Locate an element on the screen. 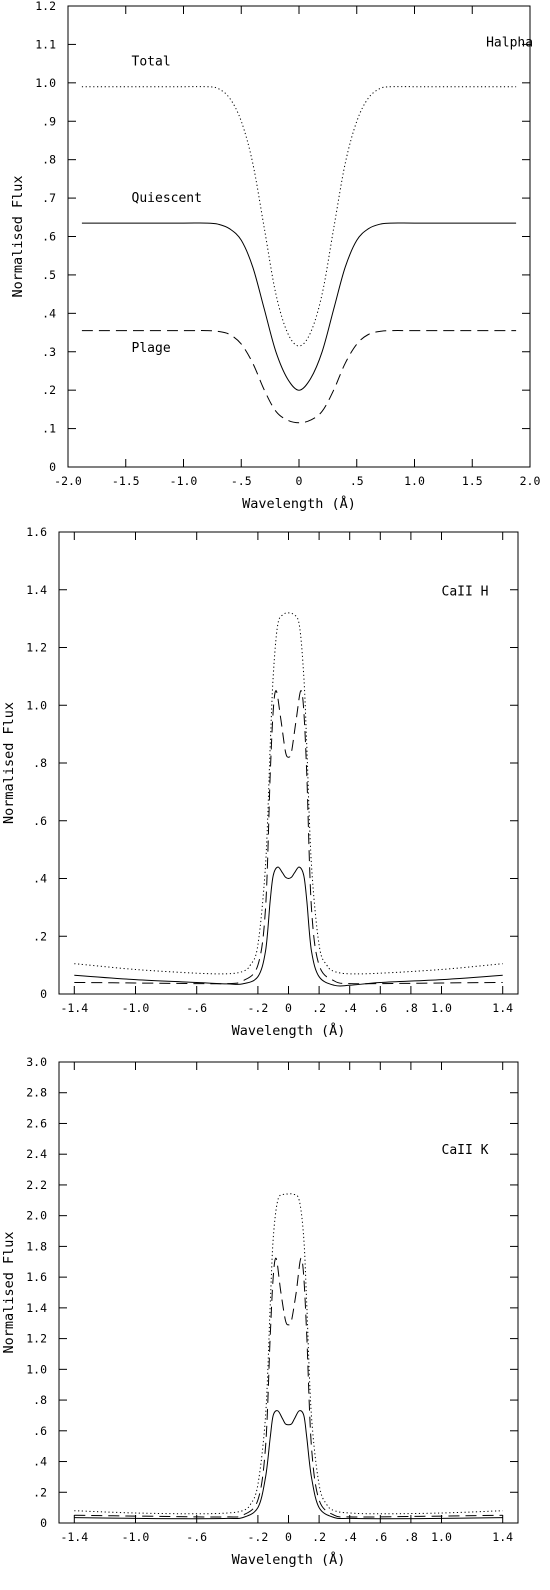 The image size is (550, 1590). annotation-label: Quiescent is located at coordinates (167, 198).